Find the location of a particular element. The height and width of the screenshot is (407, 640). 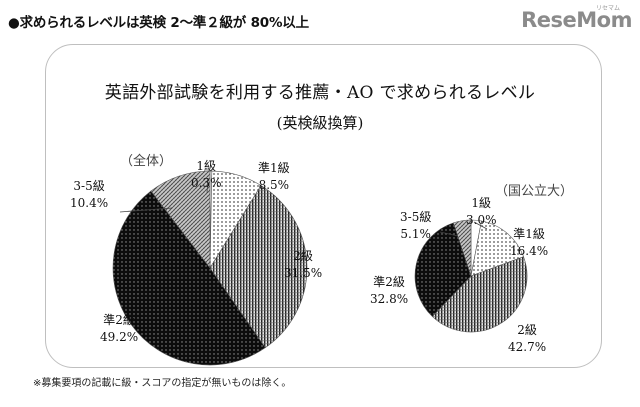

national-slice-2kyu is located at coordinates (479, 294).